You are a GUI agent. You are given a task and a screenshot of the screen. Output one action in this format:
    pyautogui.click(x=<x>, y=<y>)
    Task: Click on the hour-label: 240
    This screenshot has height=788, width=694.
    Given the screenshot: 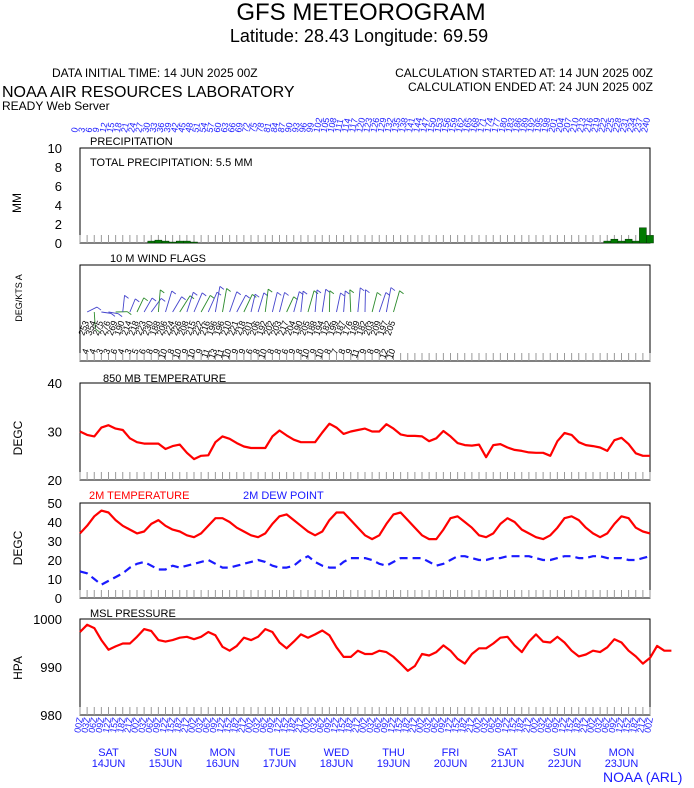 What is the action you would take?
    pyautogui.click(x=645, y=125)
    